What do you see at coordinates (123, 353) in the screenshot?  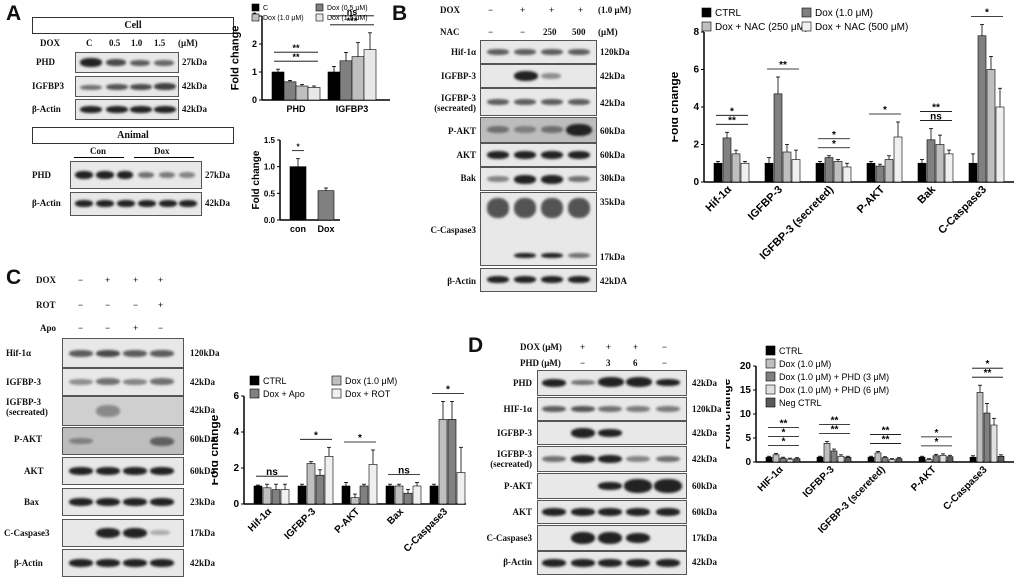 I see `c-blot-hif` at bounding box center [123, 353].